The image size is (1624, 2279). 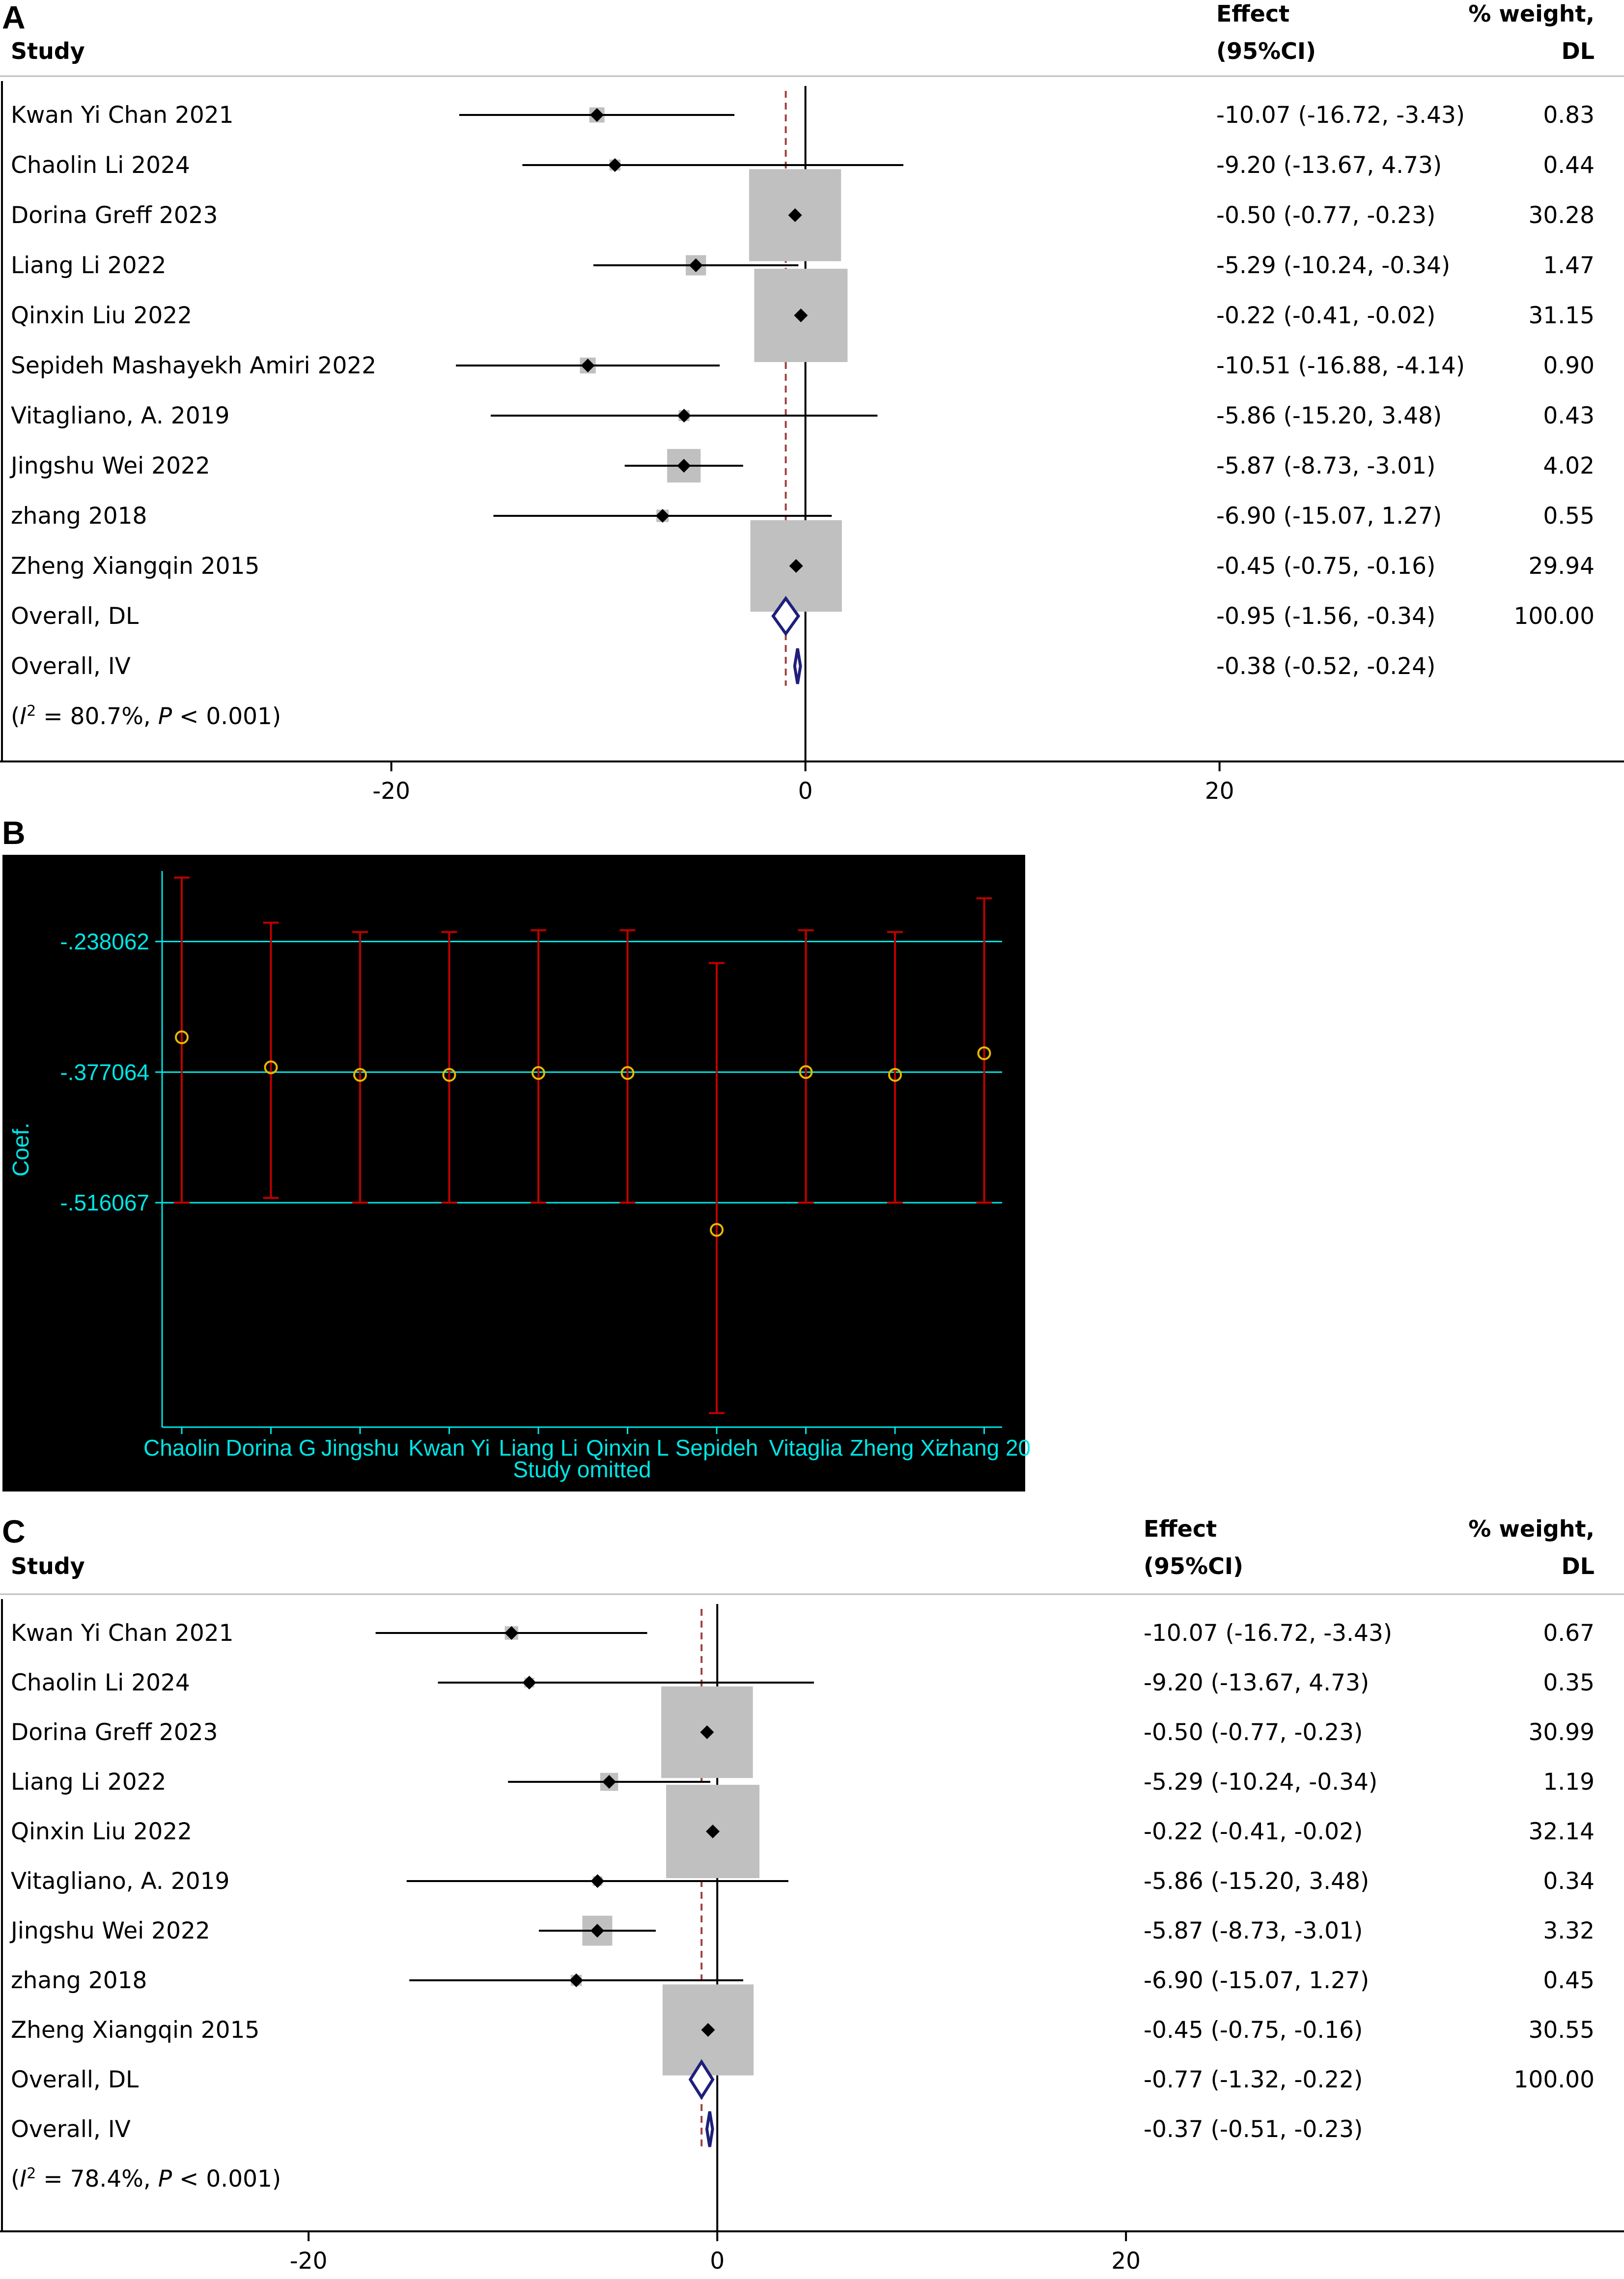 What do you see at coordinates (1340, 365) in the screenshot?
I see `effect-ci-text: -10.51 (-16.88, -4.14)` at bounding box center [1340, 365].